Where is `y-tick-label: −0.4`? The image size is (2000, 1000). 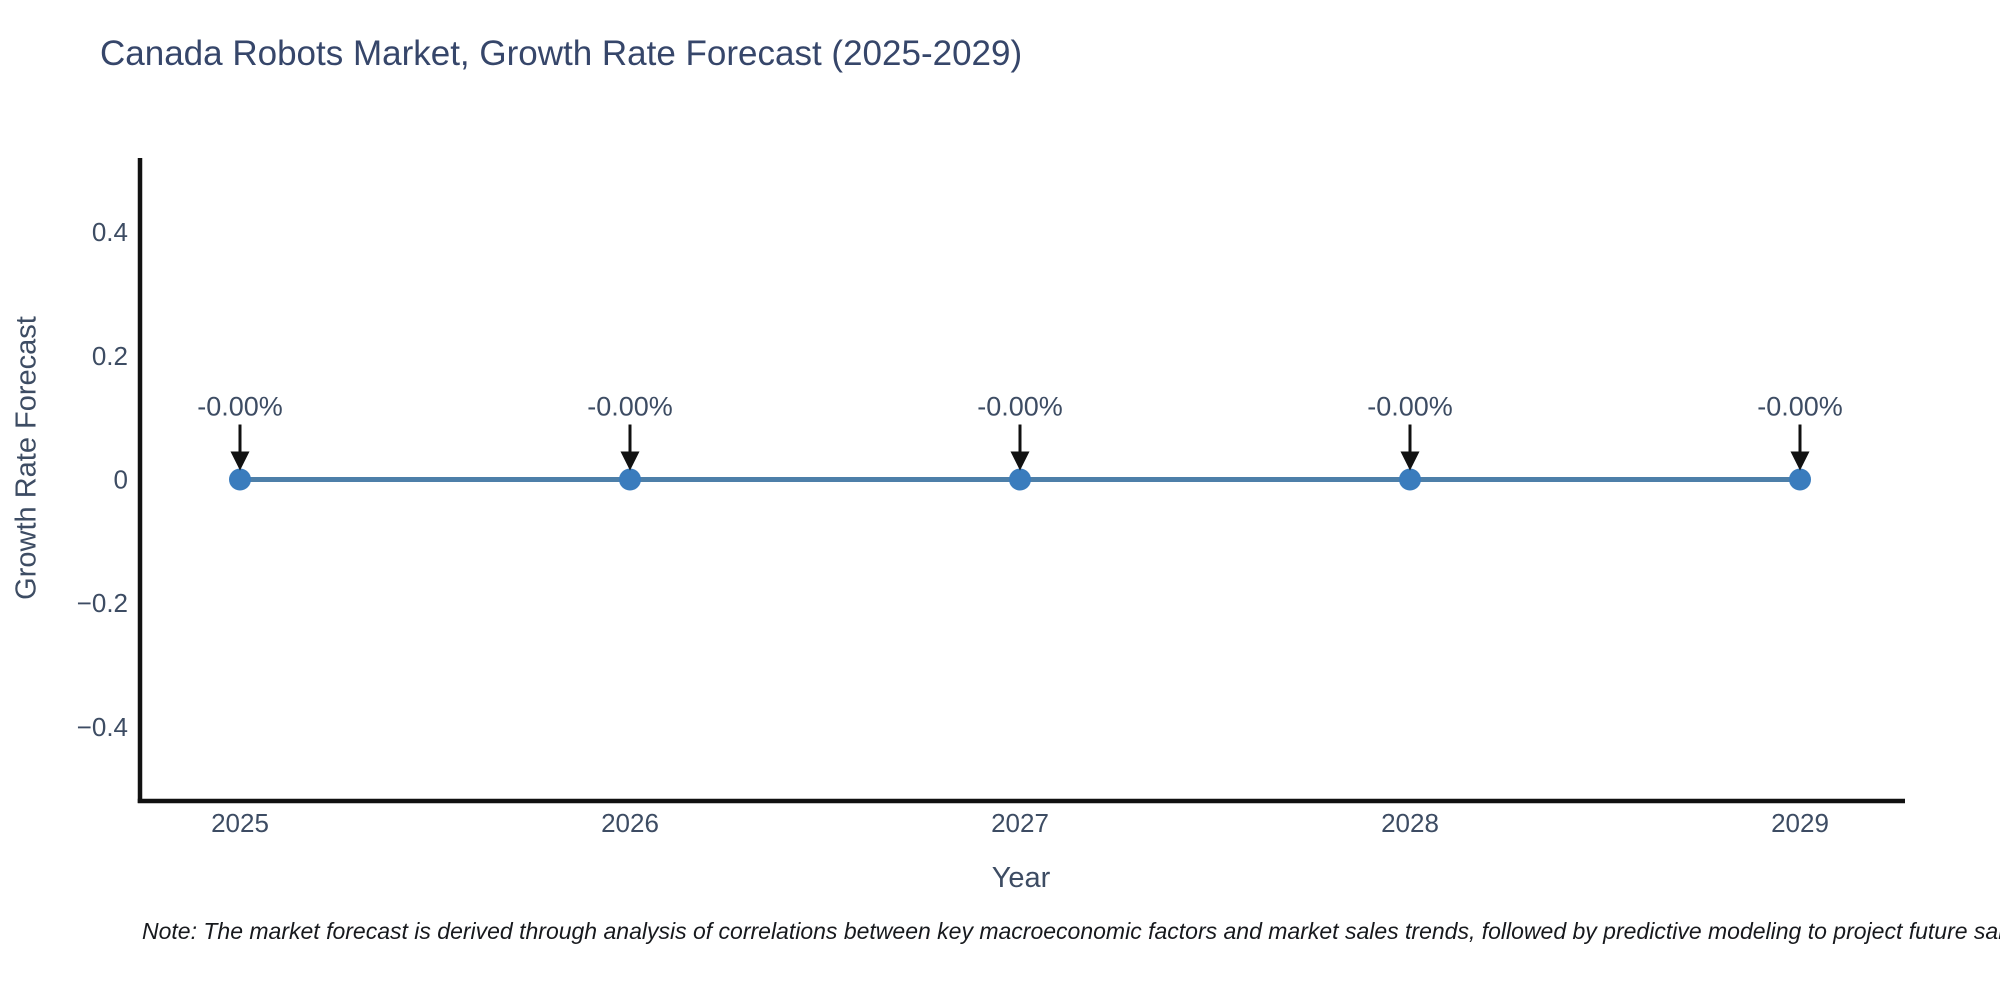 y-tick-label: −0.4 is located at coordinates (102, 727).